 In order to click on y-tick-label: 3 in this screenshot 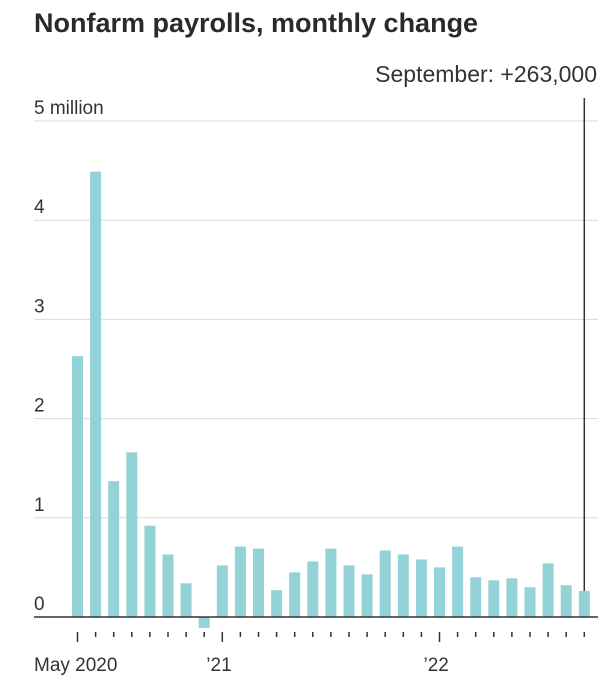, I will do `click(39, 306)`.